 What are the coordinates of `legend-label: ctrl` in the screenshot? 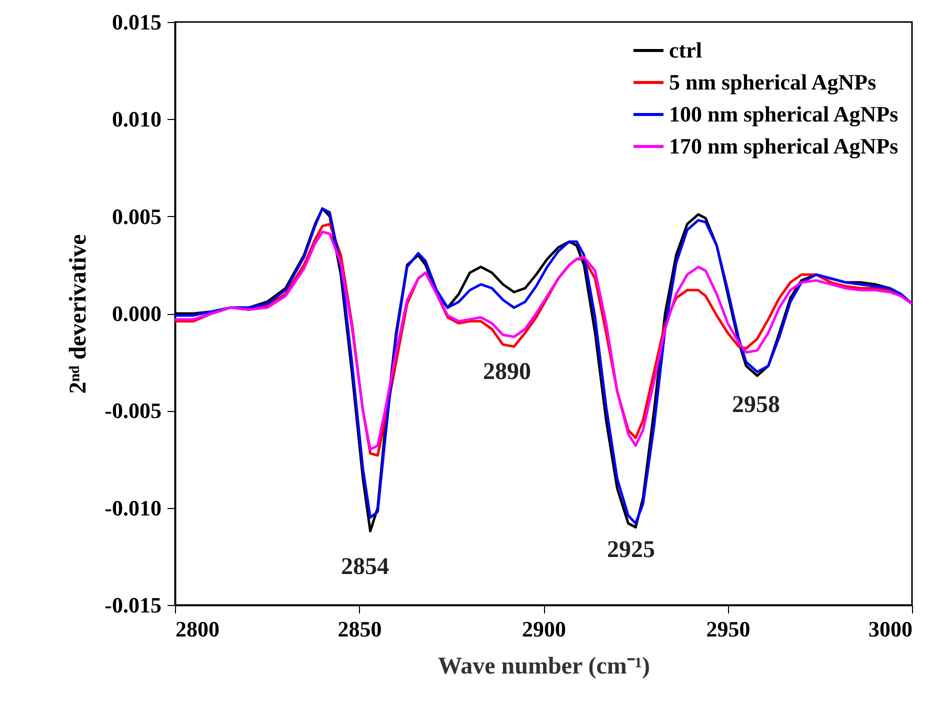 It's located at (685, 50).